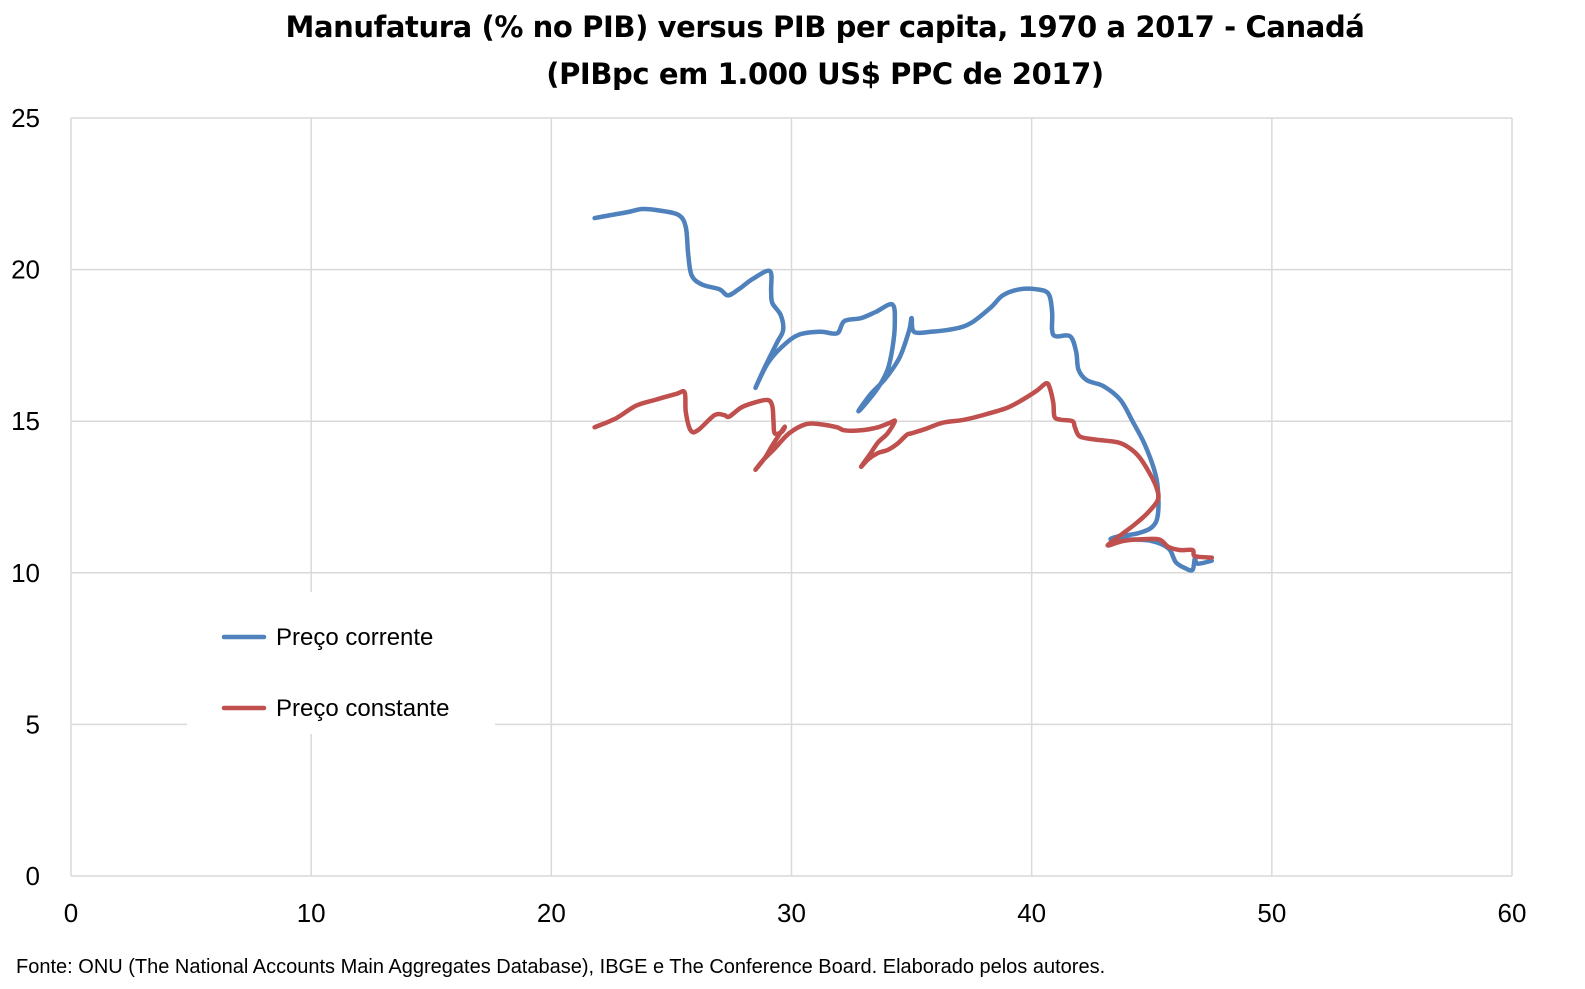  Describe the element at coordinates (825, 74) in the screenshot. I see `chart-subtitle: (PIBpc em 1.000 US$ PPC de 2017)` at that location.